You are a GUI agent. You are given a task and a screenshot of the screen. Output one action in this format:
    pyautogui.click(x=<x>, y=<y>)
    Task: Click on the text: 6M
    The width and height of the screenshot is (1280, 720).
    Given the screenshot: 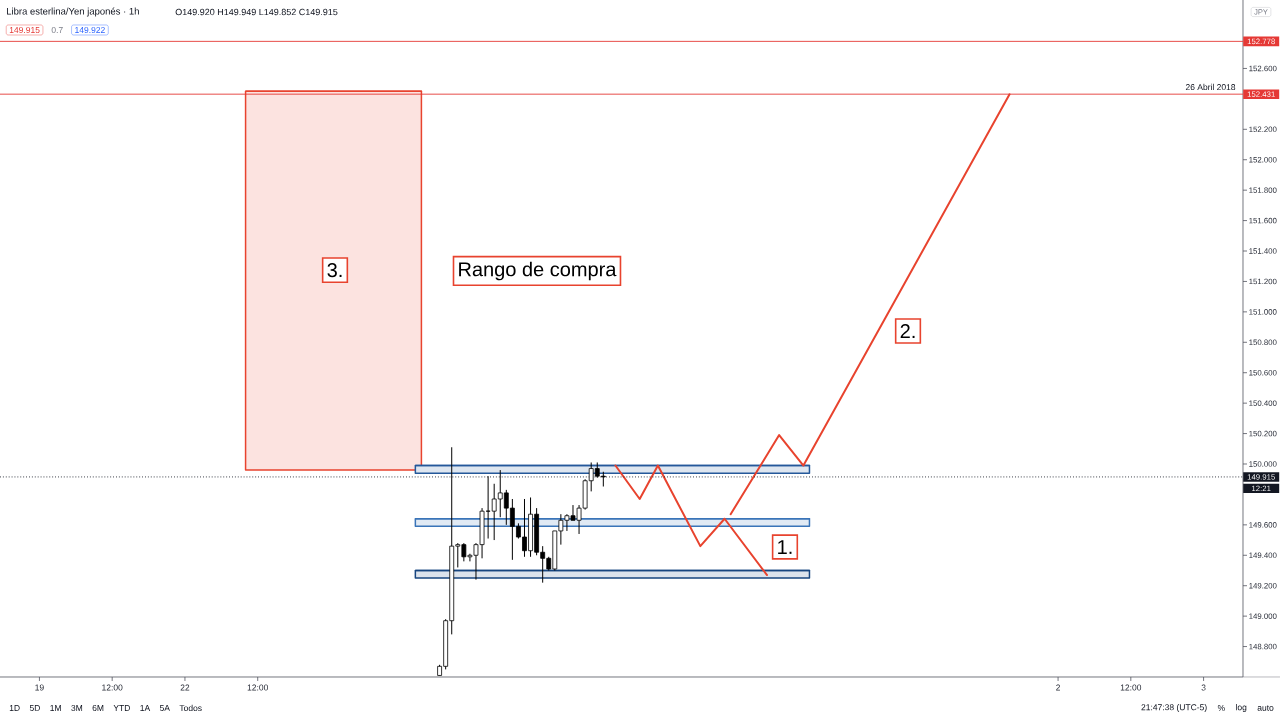 What is the action you would take?
    pyautogui.click(x=98, y=707)
    